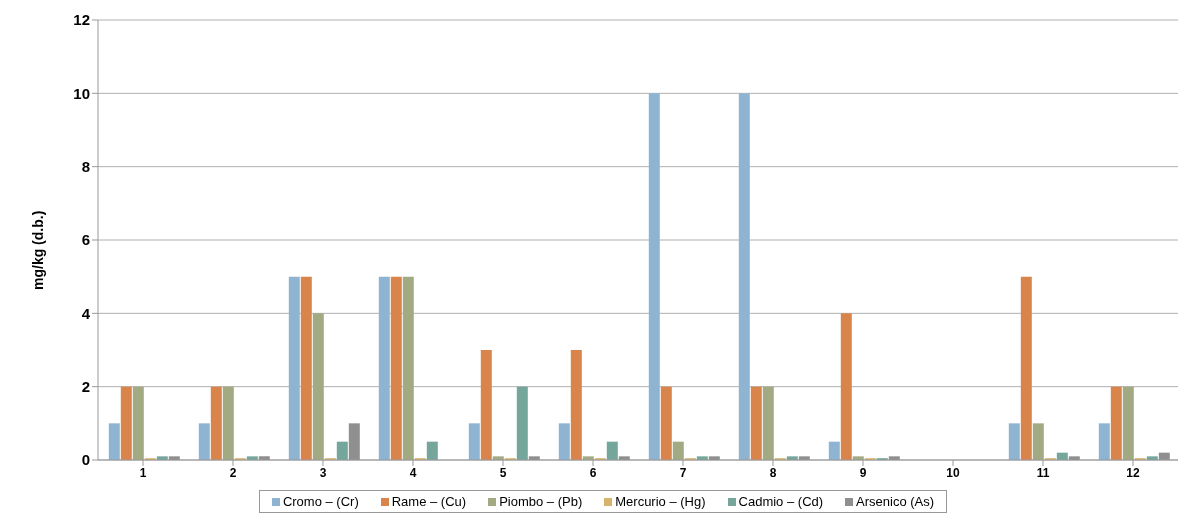 The image size is (1195, 527). I want to click on x-tick-label: 5, so click(503, 472).